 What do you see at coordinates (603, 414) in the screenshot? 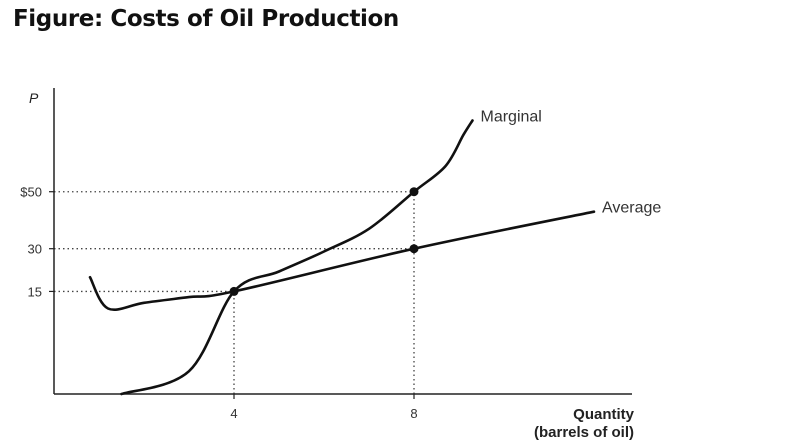
I see `x-axis-title-line1: Quantity` at bounding box center [603, 414].